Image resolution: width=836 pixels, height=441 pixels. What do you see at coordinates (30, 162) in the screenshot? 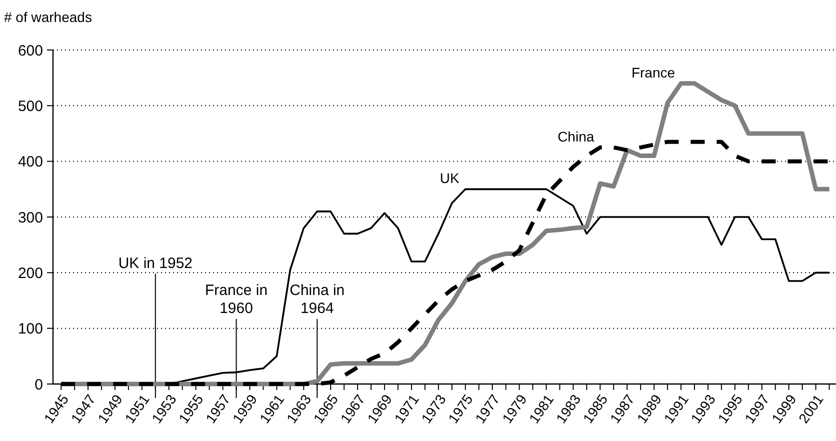
I see `y-tick-label: 400` at bounding box center [30, 162].